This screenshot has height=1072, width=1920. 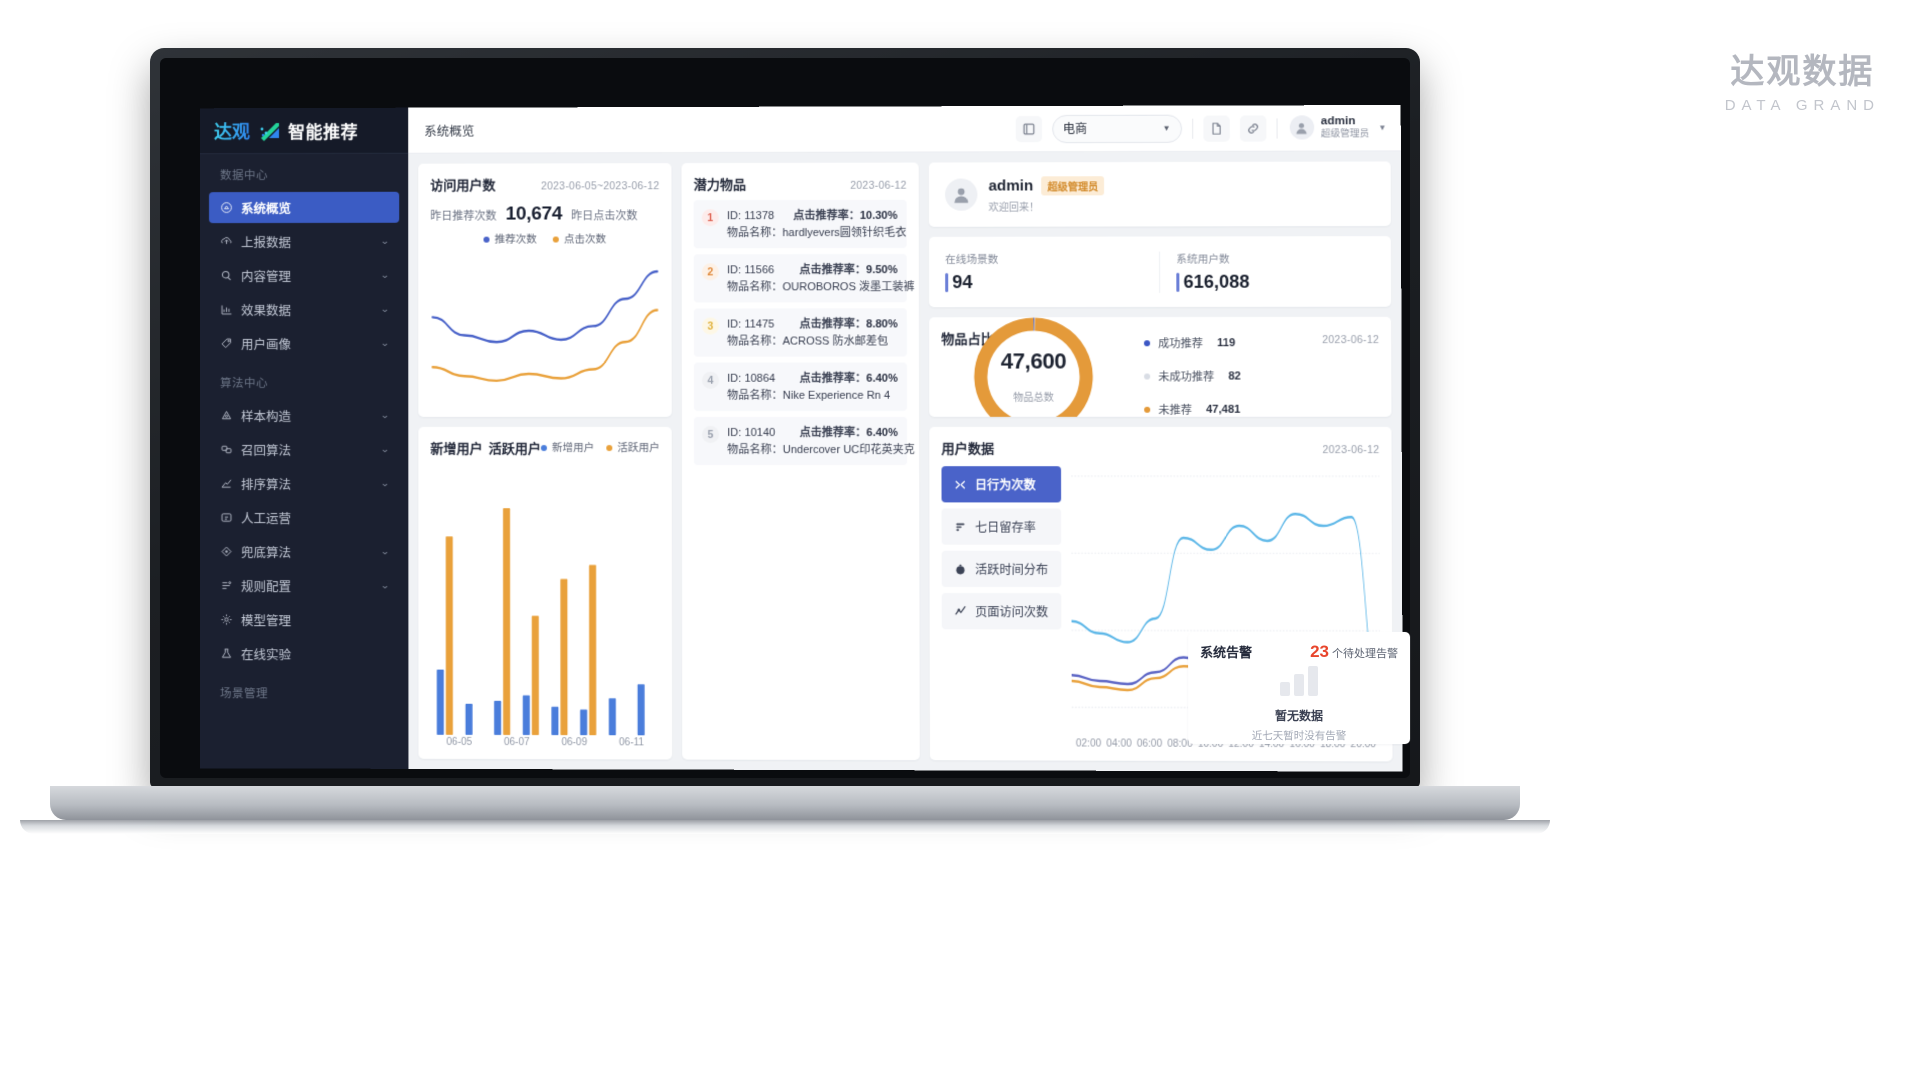 I want to click on tab-label: 活跃时间分布, so click(x=1012, y=569).